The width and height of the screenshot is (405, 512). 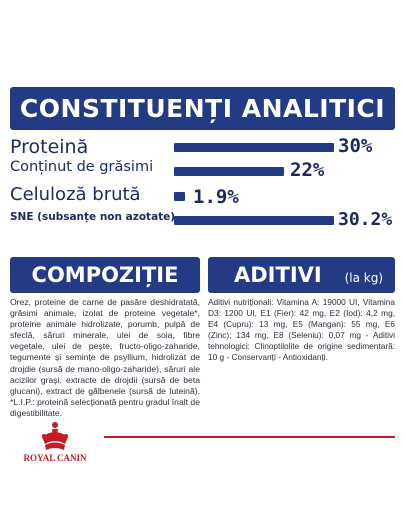 I want to click on analytics-row-fiber: Celuloză brută 1.9%, so click(x=202, y=199).